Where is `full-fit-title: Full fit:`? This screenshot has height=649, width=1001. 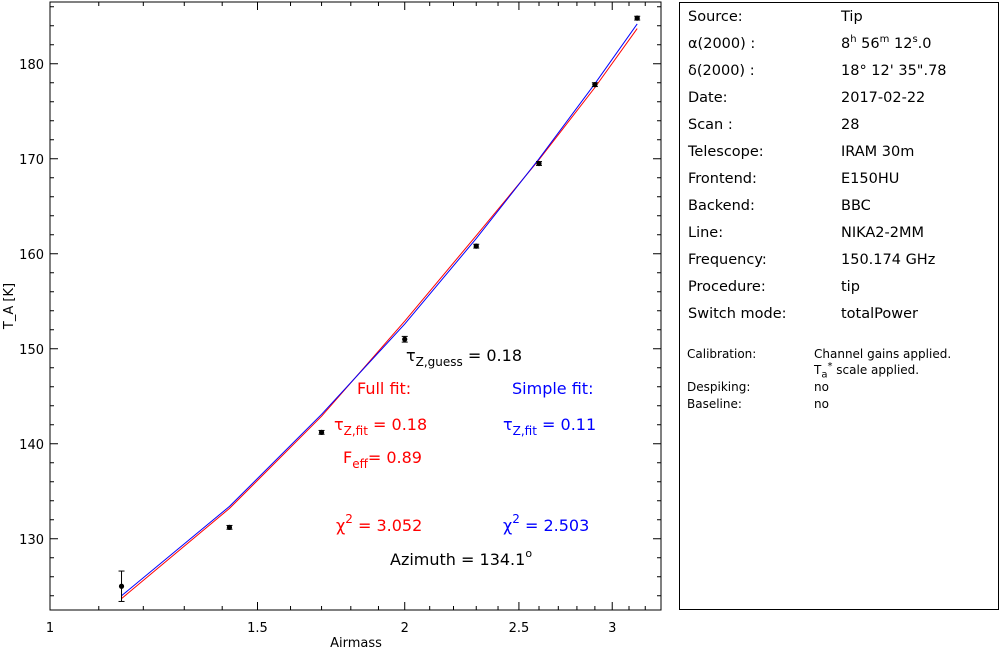 full-fit-title: Full fit: is located at coordinates (384, 388).